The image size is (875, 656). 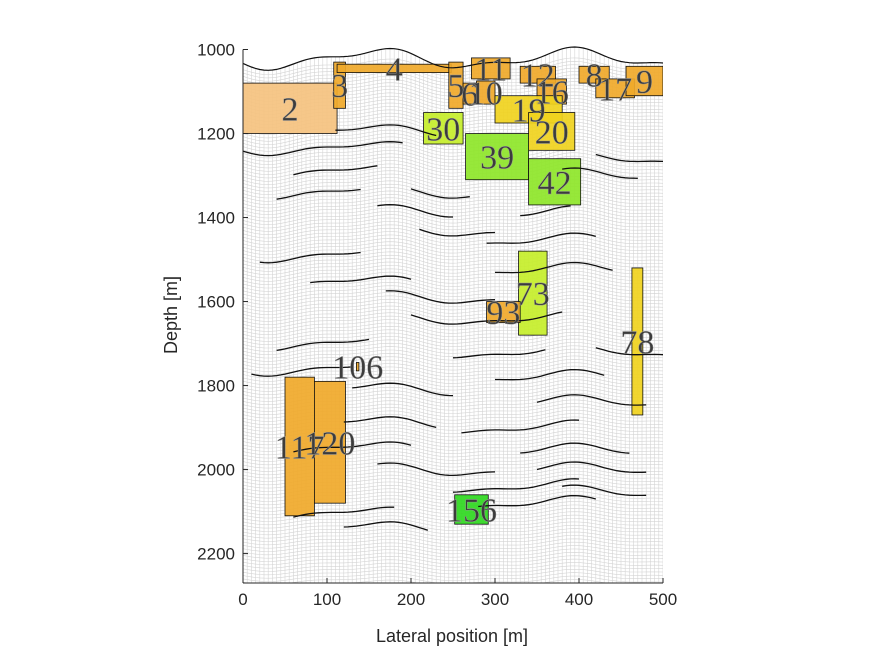 I want to click on region-label-17: 17, so click(x=615, y=89).